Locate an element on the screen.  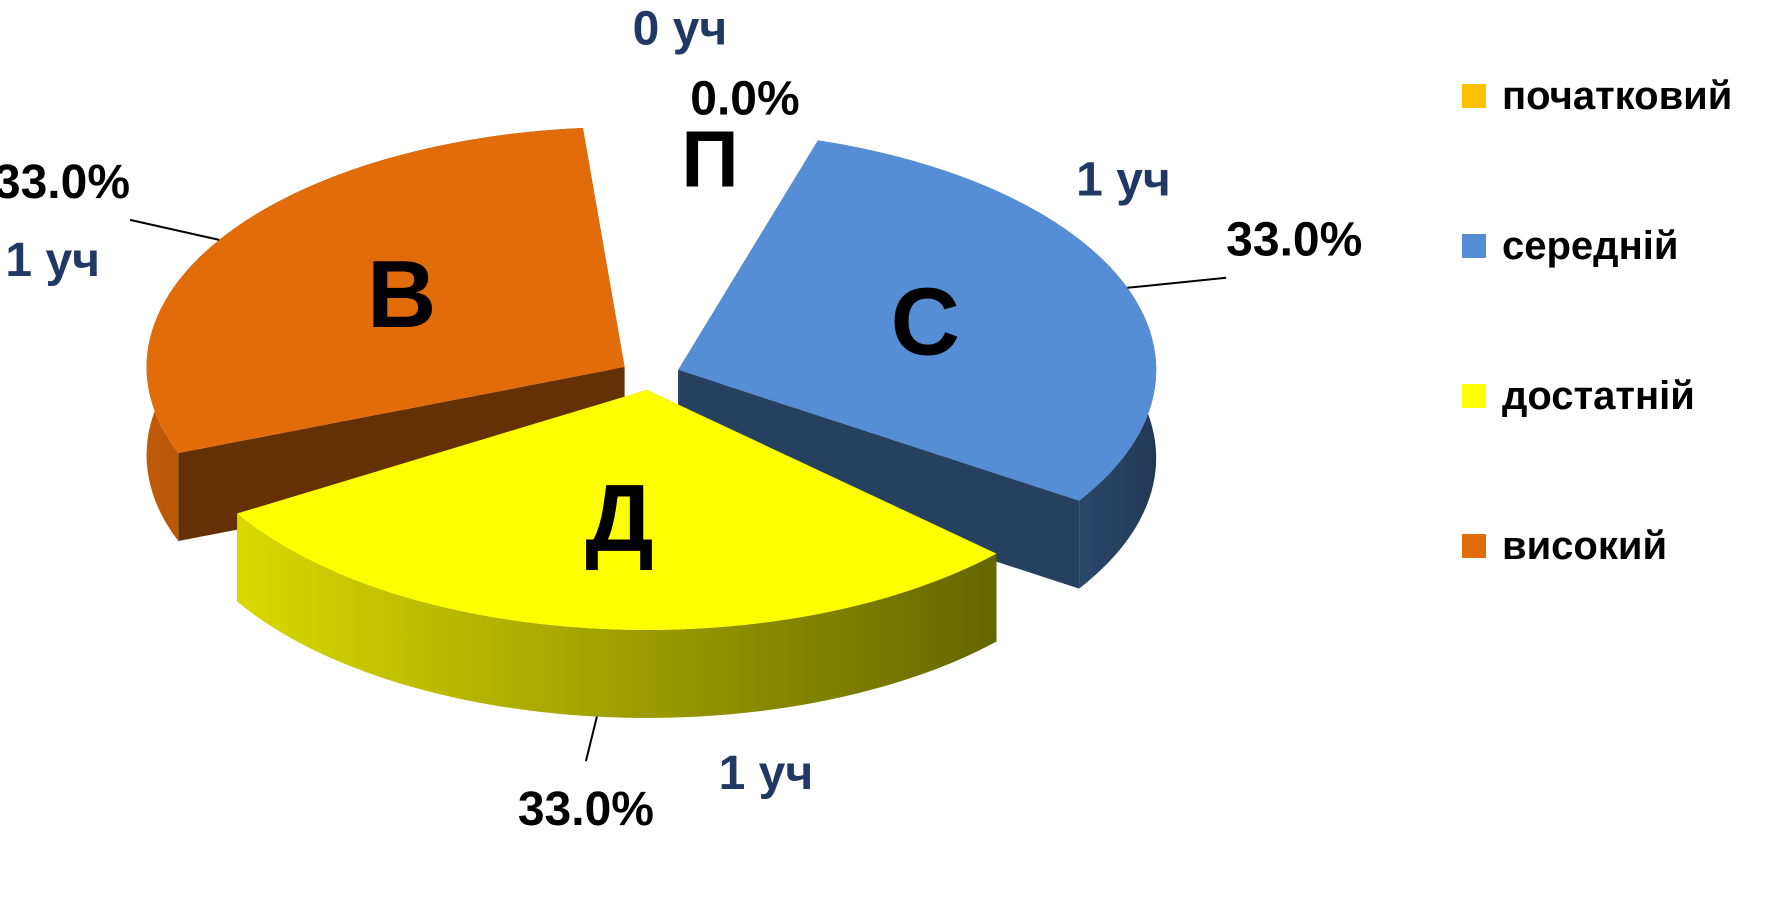
percent-label-3: 33.0% is located at coordinates (65, 182).